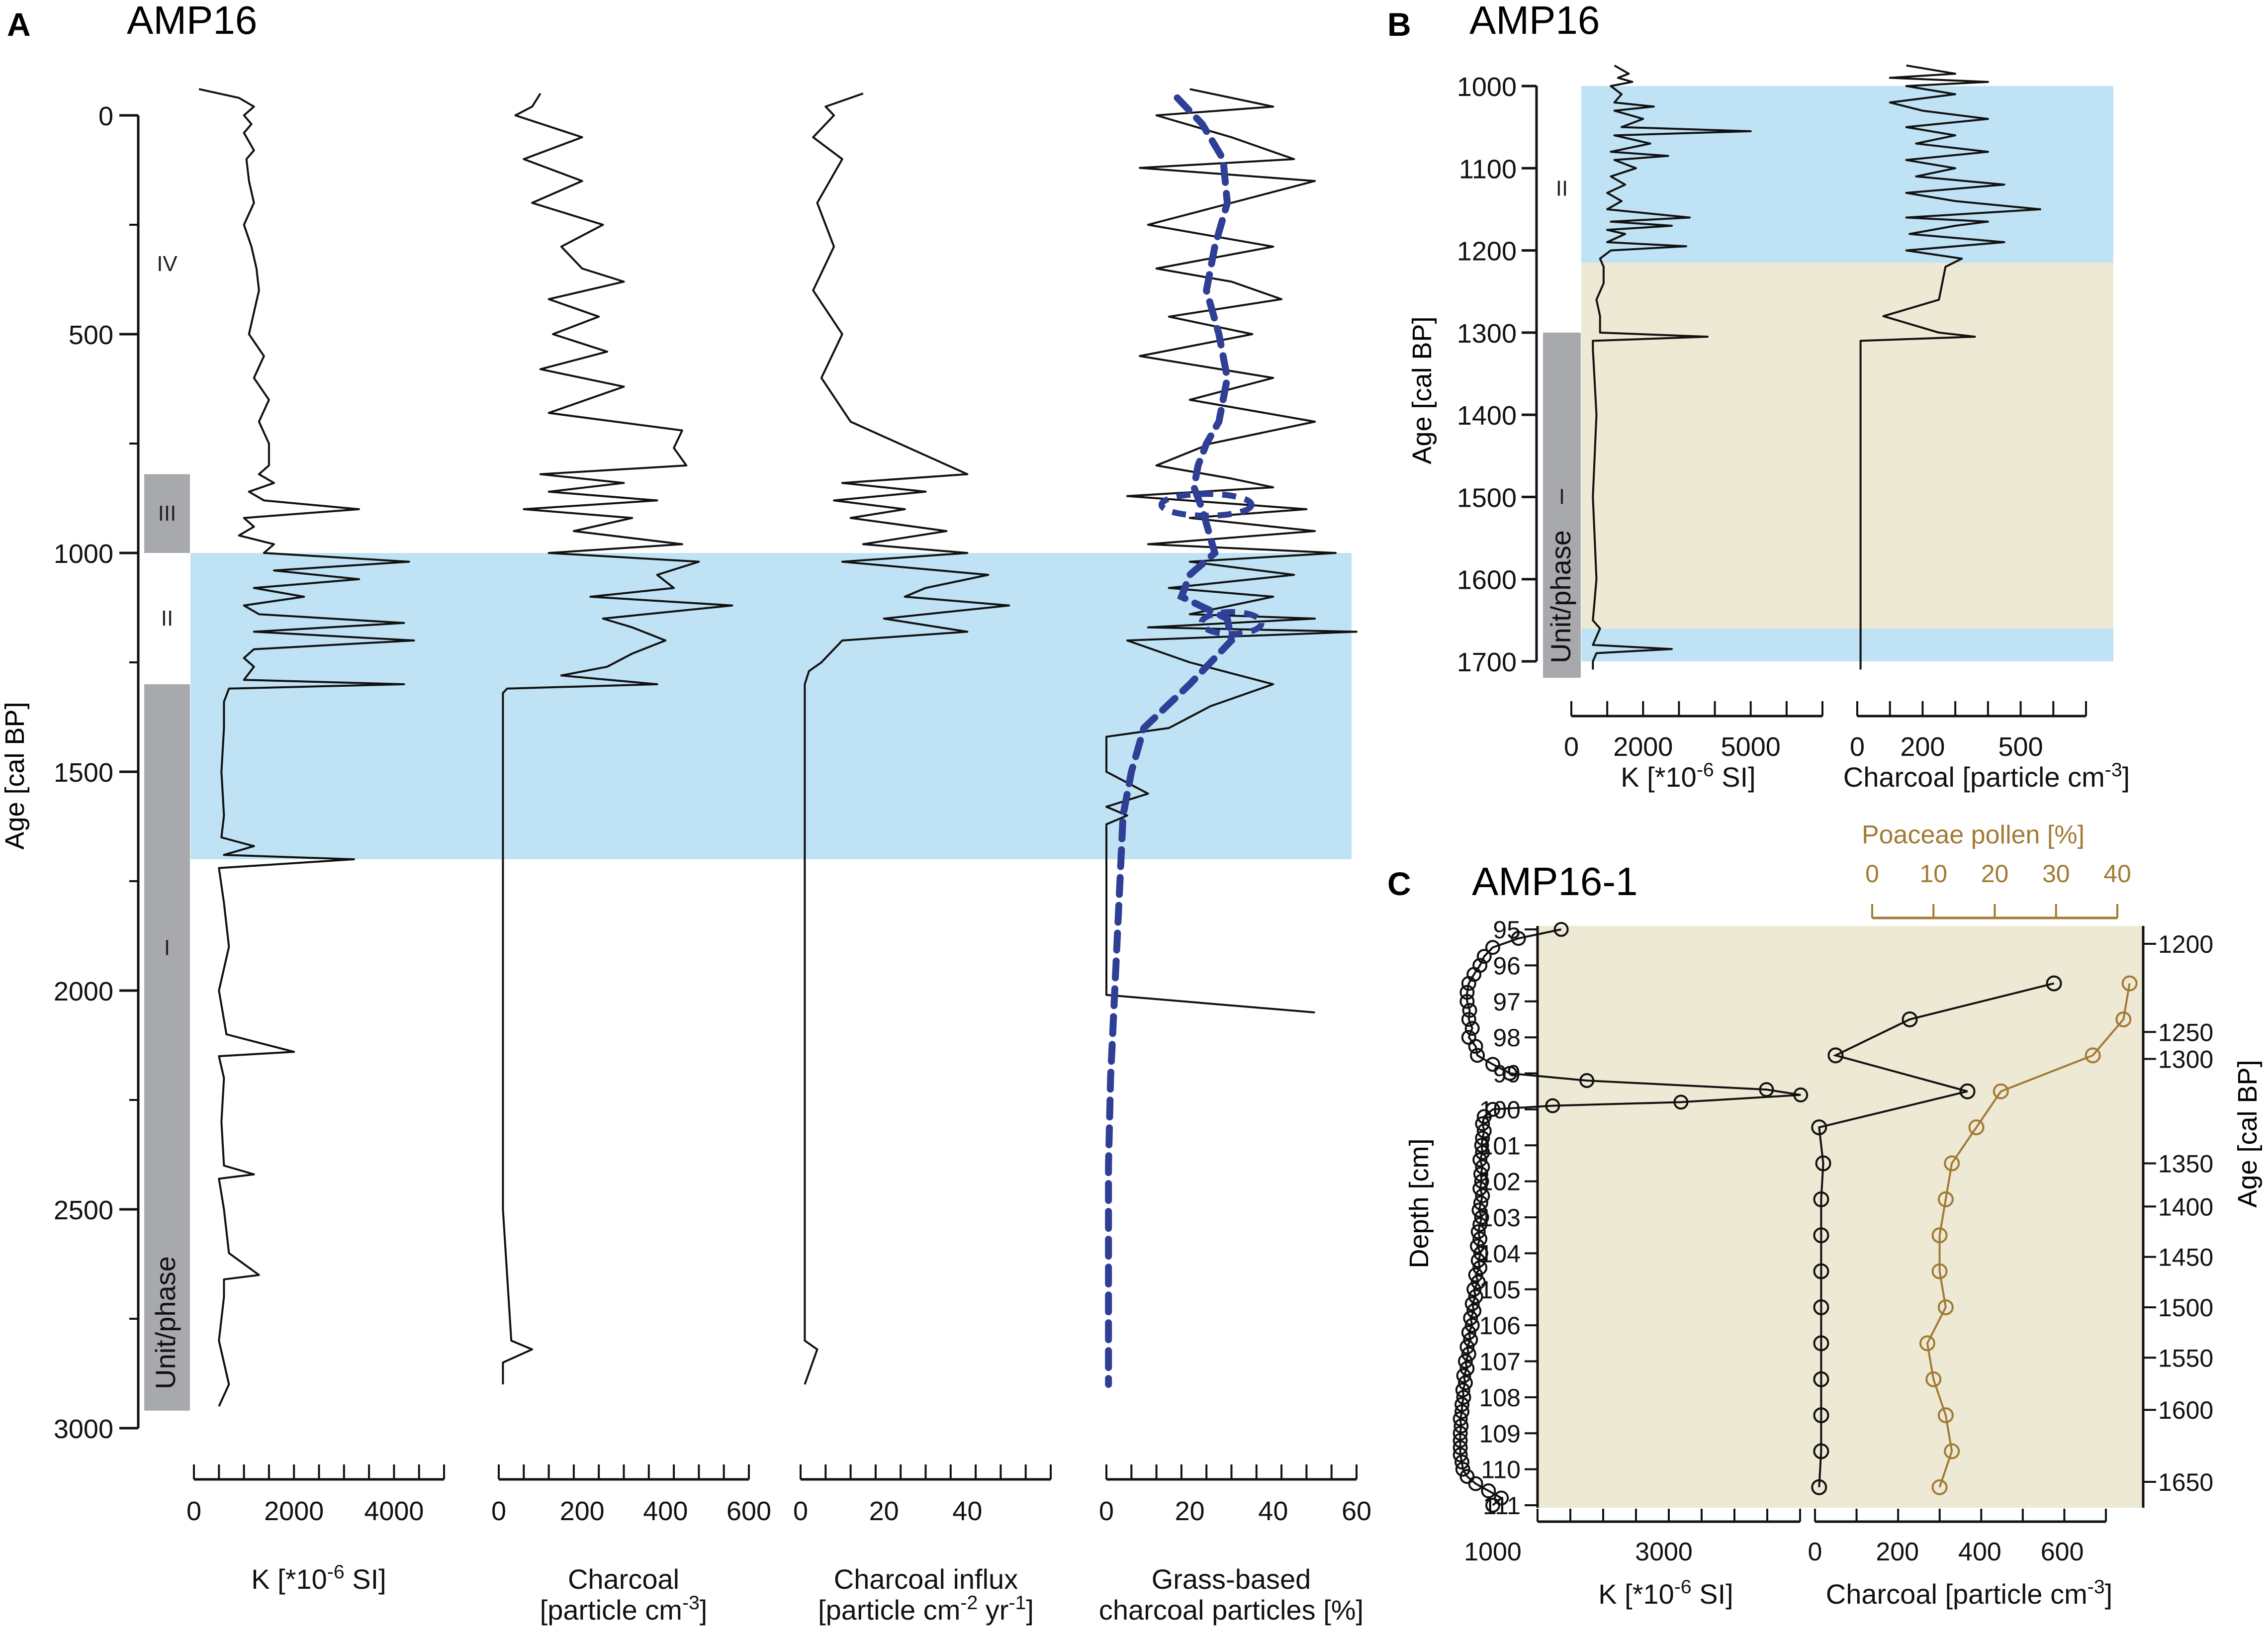 The height and width of the screenshot is (1638, 2268). Describe the element at coordinates (2056, 874) in the screenshot. I see `poaceae-tick-label: 30` at that location.